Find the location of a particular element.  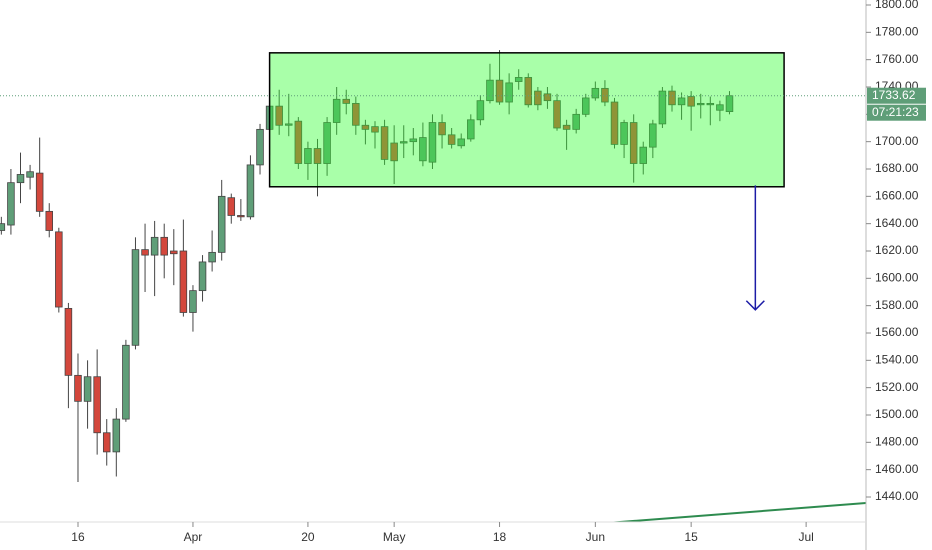

y-tick-label: 1760.00 is located at coordinates (897, 59).